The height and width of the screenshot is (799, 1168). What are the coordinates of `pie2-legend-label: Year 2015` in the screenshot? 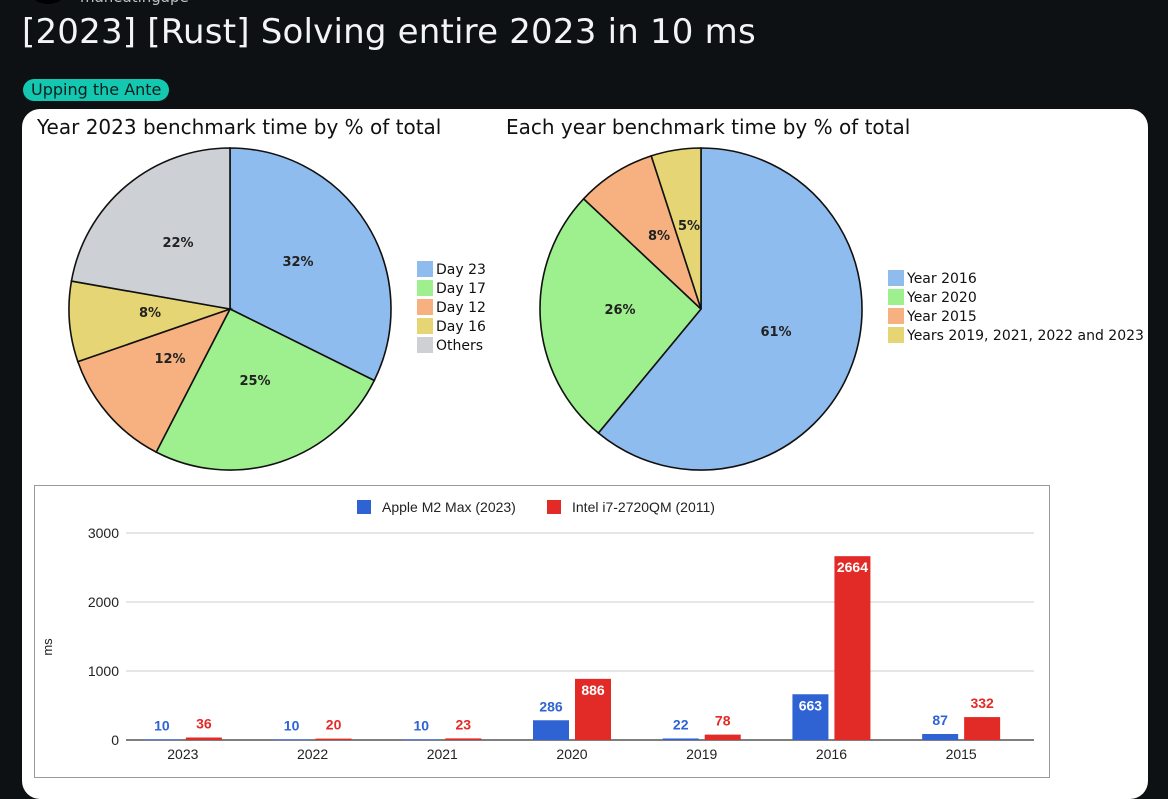 It's located at (941, 317).